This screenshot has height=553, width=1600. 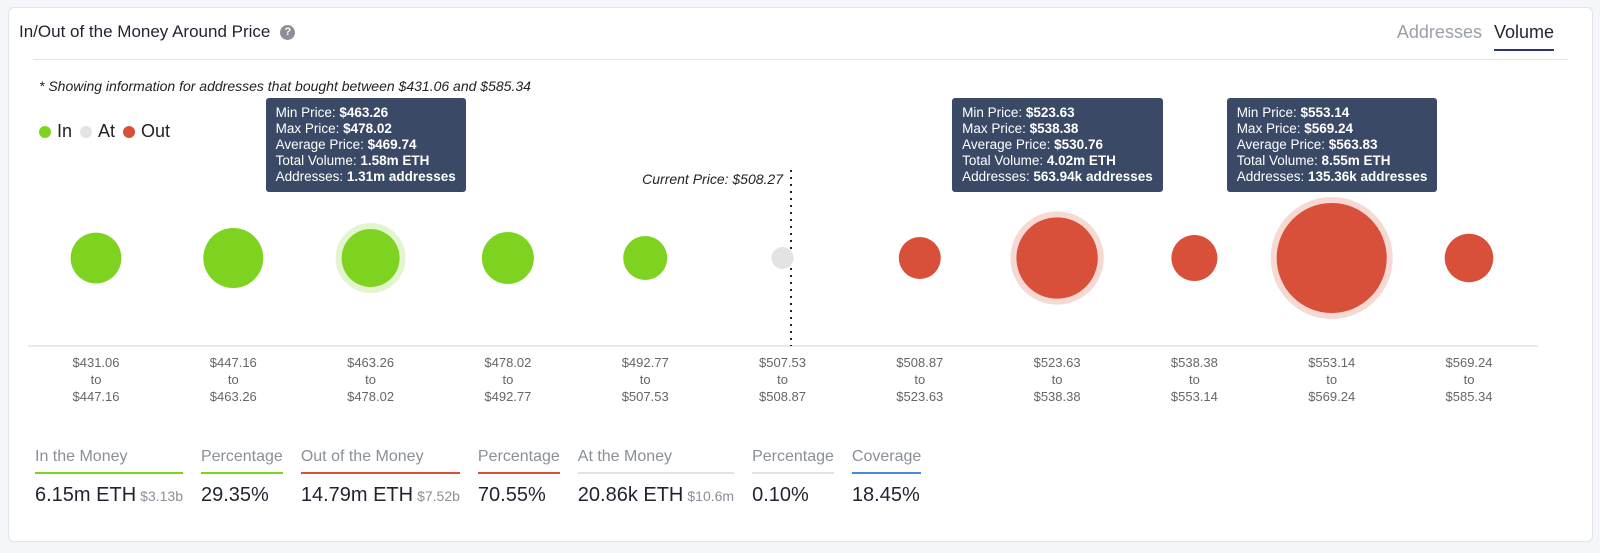 What do you see at coordinates (65, 131) in the screenshot?
I see `legend-label: In` at bounding box center [65, 131].